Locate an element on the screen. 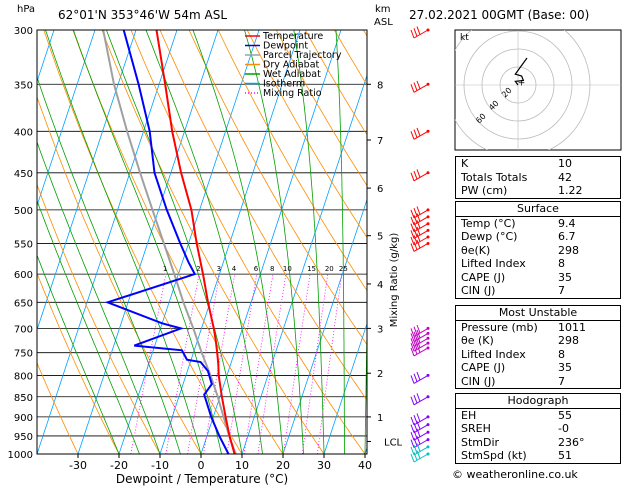  surface-value: 35 is located at coordinates (565, 277).